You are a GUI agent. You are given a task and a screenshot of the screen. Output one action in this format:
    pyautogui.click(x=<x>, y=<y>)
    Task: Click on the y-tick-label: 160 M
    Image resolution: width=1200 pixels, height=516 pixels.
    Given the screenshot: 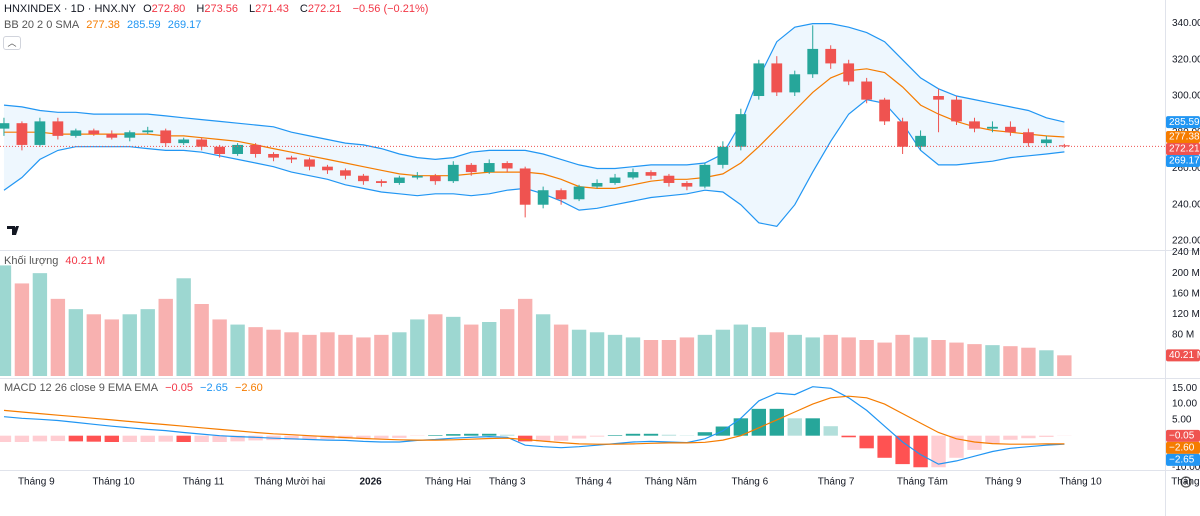 What is the action you would take?
    pyautogui.click(x=1186, y=293)
    